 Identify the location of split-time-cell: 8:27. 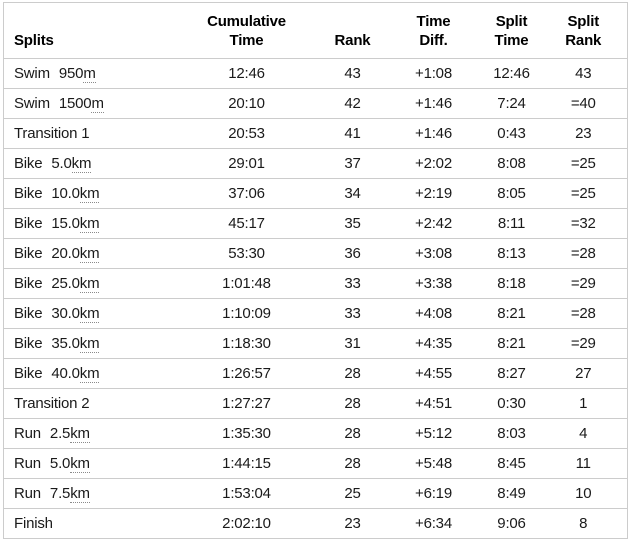
(511, 373).